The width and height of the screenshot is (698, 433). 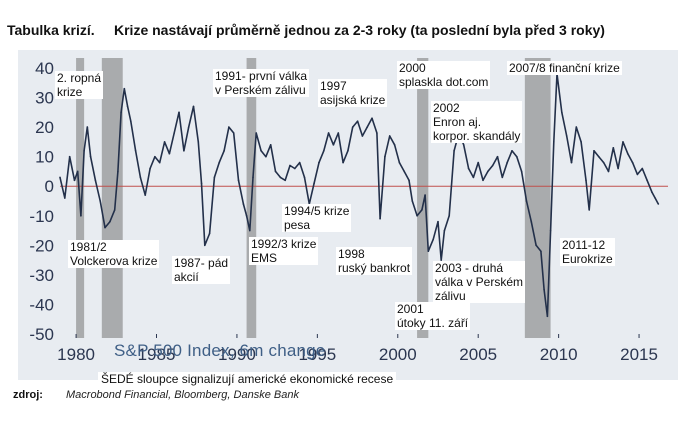 I want to click on x-tick-label: 1985, so click(x=157, y=354).